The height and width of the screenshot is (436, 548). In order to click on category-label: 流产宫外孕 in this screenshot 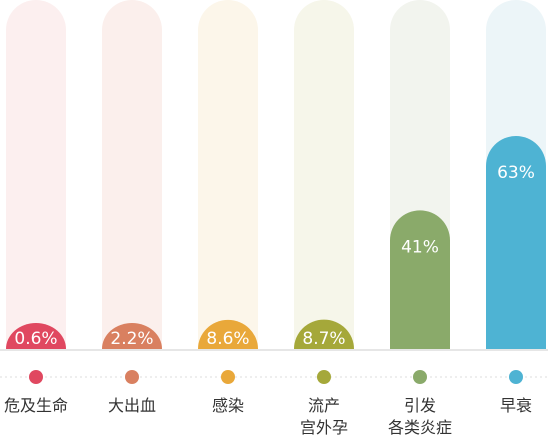, I will do `click(324, 416)`.